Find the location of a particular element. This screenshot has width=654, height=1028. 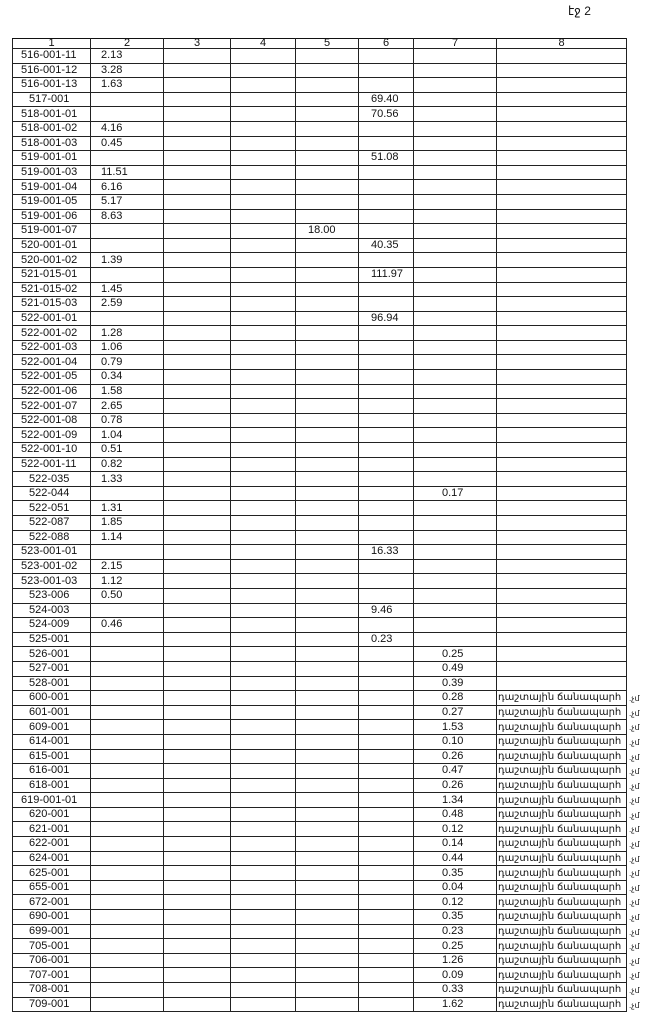

table-row: 522-001-09 1.04 is located at coordinates (319, 435).